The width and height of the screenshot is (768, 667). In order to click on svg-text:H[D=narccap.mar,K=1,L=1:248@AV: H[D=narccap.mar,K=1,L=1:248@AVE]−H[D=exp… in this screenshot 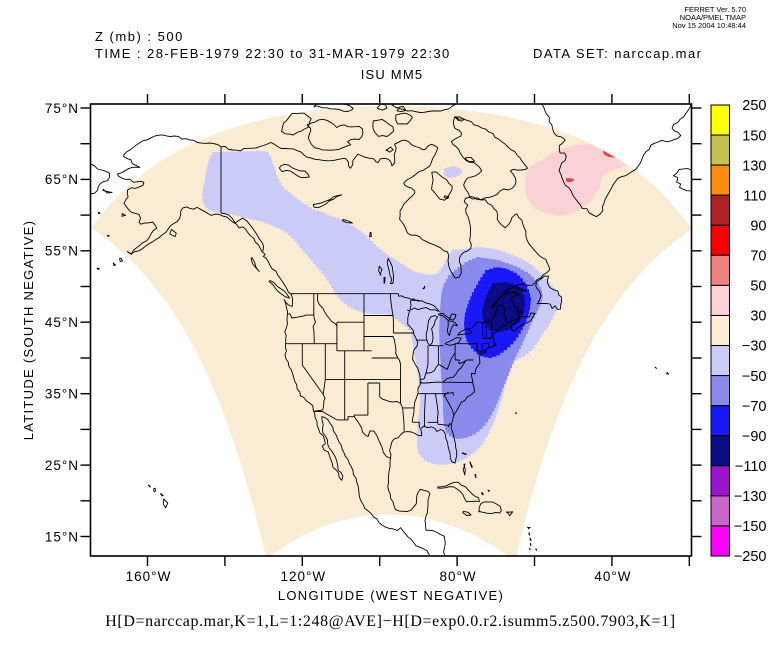, I will do `click(390, 621)`.